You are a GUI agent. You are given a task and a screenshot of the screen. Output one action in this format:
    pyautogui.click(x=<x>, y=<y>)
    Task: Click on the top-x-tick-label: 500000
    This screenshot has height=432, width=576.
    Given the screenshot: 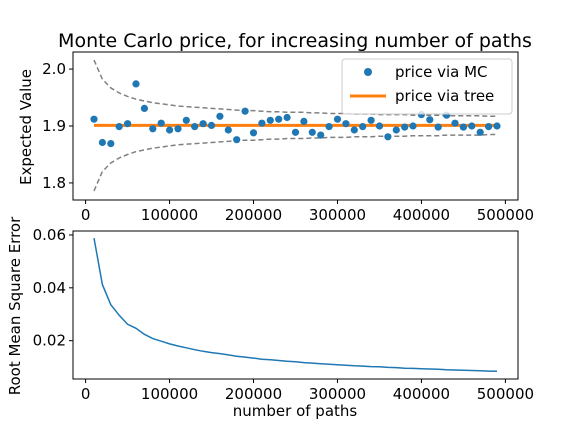 What is the action you would take?
    pyautogui.click(x=505, y=215)
    